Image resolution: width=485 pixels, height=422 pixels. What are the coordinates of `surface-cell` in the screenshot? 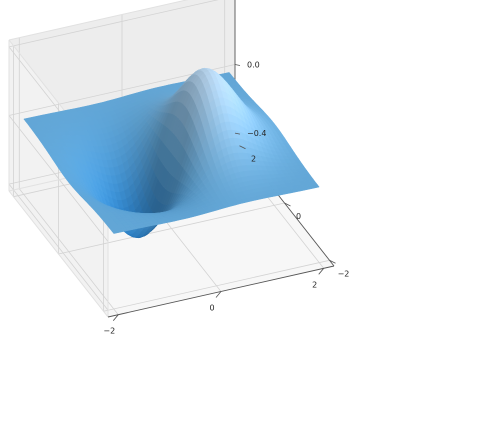 It's located at (316, 186).